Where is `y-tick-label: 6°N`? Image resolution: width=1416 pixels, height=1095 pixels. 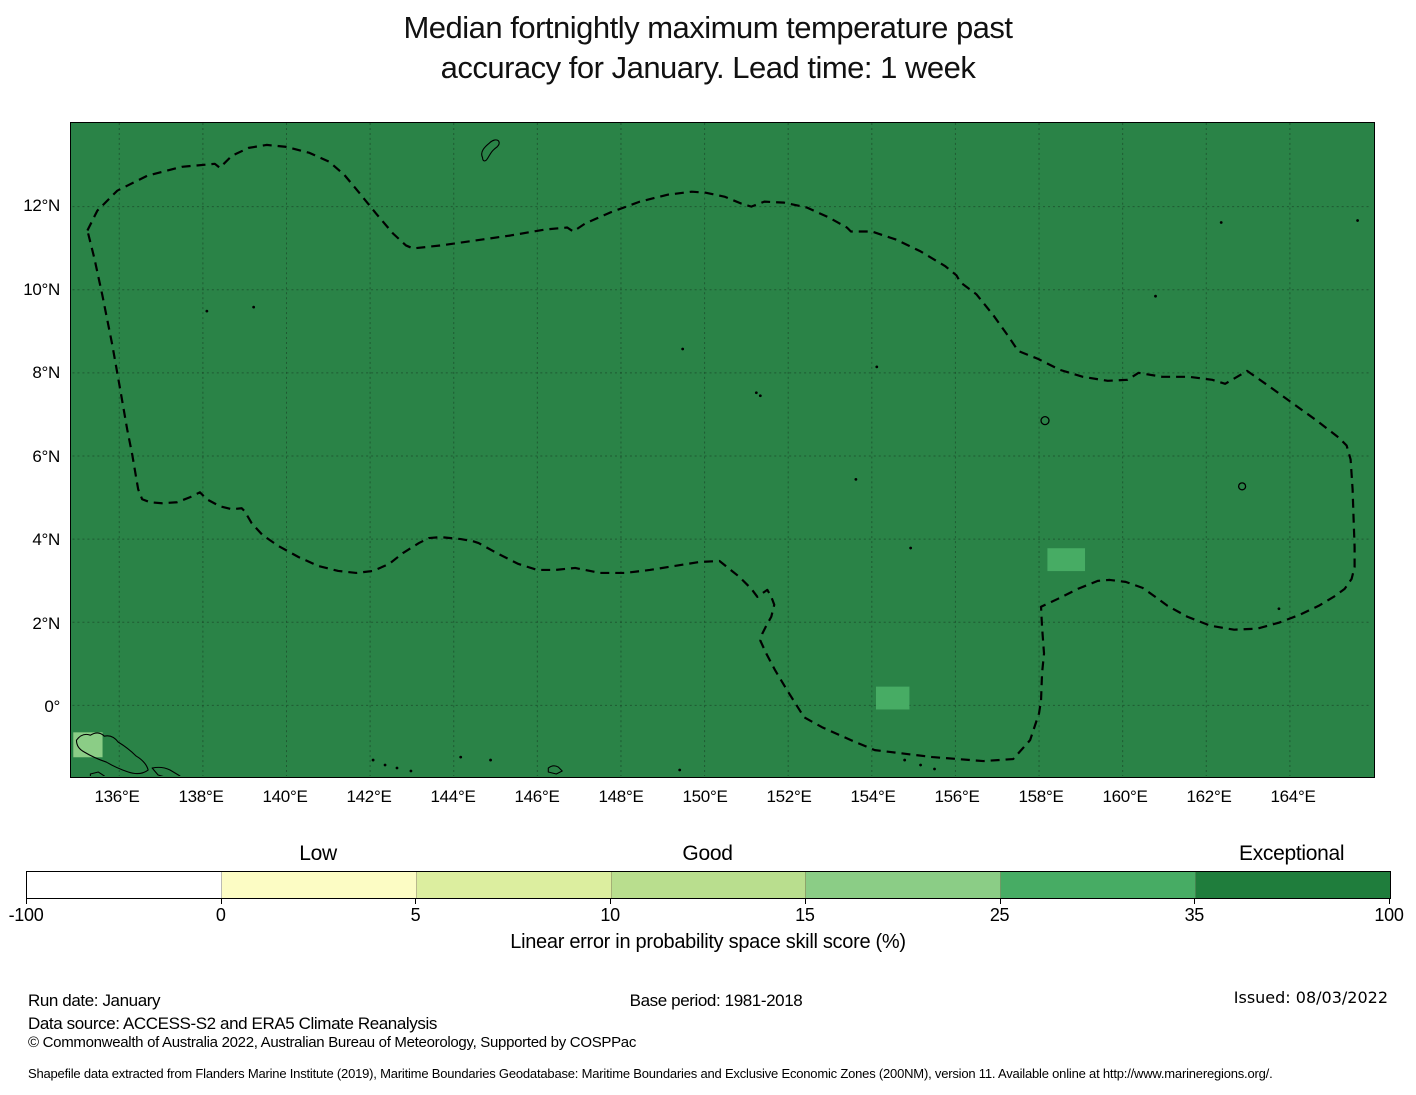 y-tick-label: 6°N is located at coordinates (46, 456).